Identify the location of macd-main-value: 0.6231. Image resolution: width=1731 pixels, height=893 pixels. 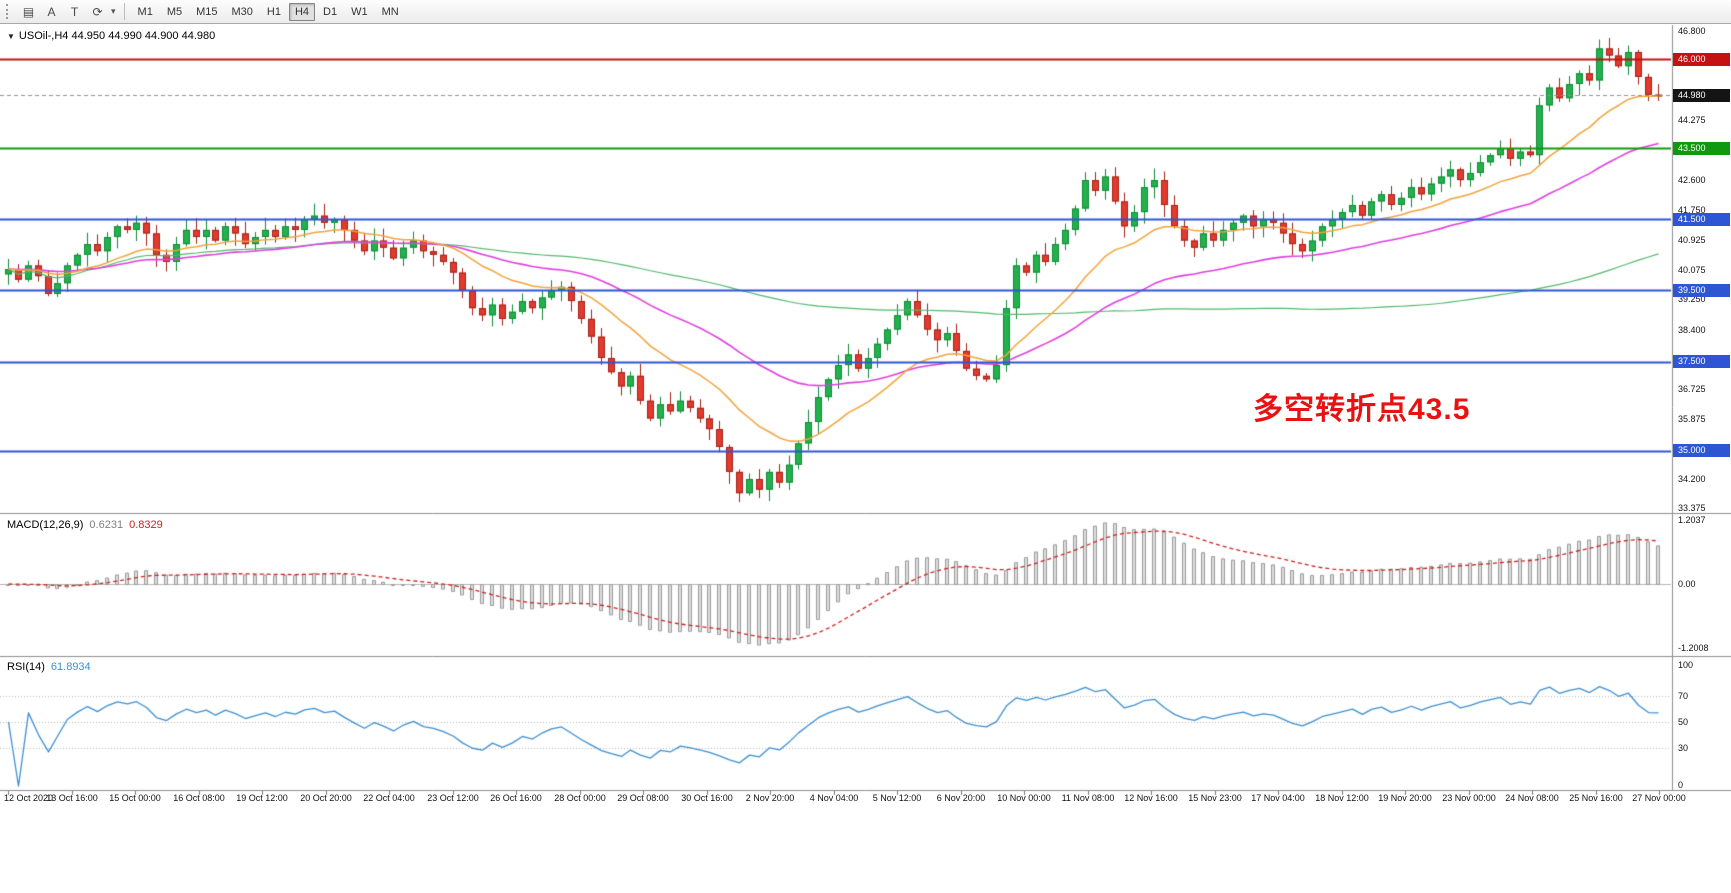
(106, 525).